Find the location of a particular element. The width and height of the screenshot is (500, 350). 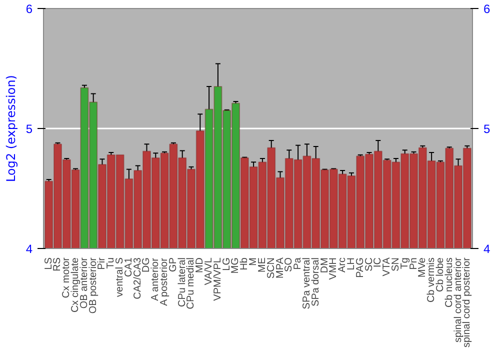

x-tick-label: CPu medial is located at coordinates (191, 283).